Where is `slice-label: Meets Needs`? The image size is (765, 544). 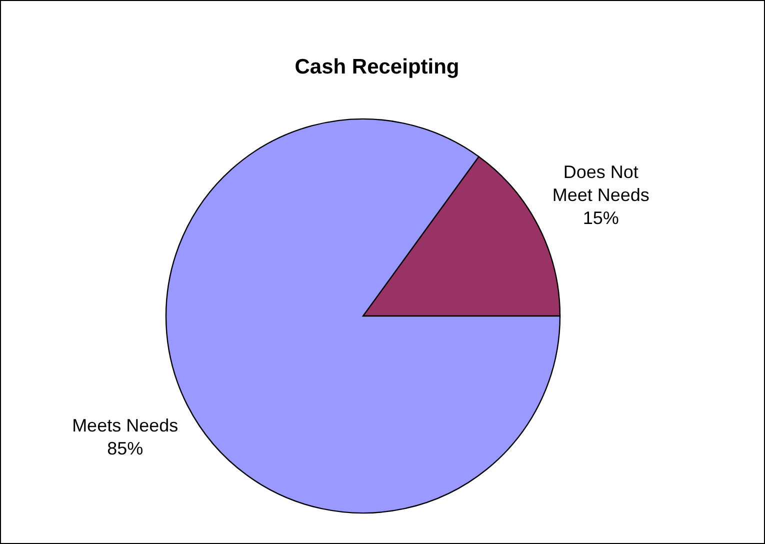 slice-label: Meets Needs is located at coordinates (125, 426).